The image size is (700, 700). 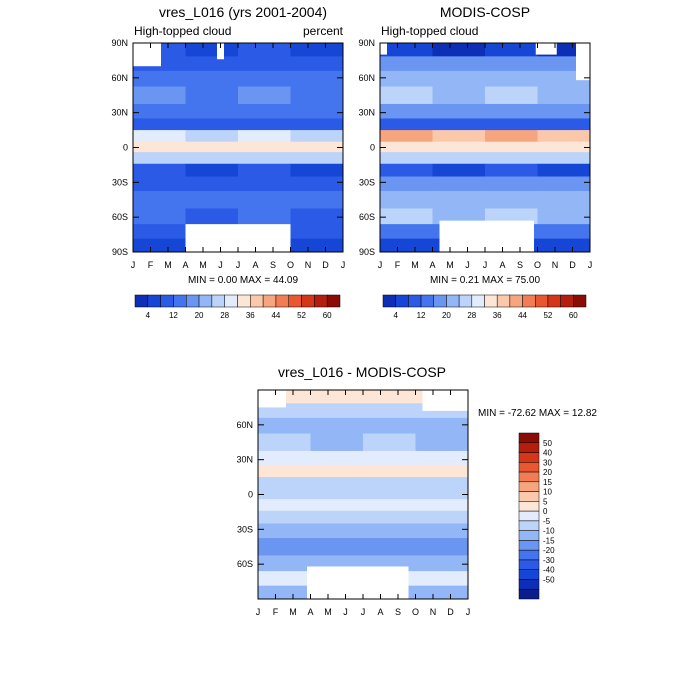 What do you see at coordinates (545, 501) in the screenshot?
I see `colorbar-label: 5` at bounding box center [545, 501].